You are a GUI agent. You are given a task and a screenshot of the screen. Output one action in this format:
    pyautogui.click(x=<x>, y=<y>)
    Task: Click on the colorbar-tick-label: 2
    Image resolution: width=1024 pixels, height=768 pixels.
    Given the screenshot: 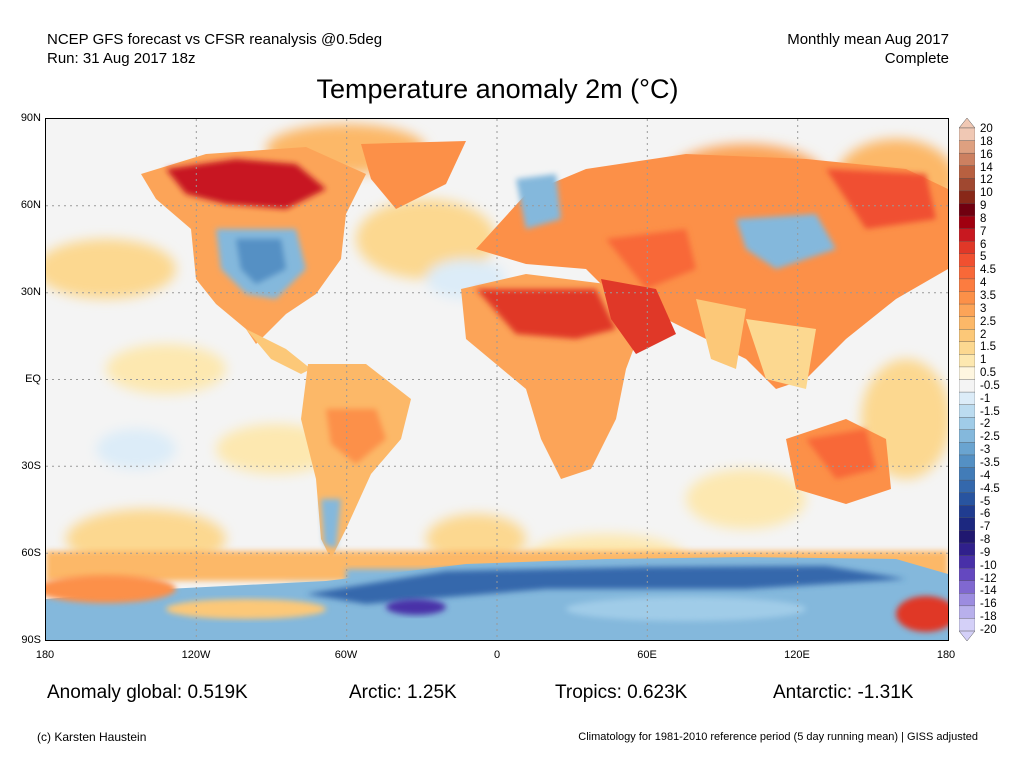 What is the action you would take?
    pyautogui.click(x=983, y=334)
    